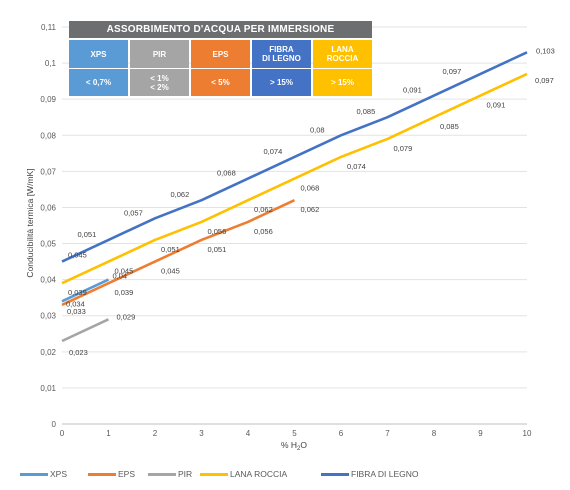  What do you see at coordinates (51, 63) in the screenshot?
I see `y-tick-label: 0,1` at bounding box center [51, 63].